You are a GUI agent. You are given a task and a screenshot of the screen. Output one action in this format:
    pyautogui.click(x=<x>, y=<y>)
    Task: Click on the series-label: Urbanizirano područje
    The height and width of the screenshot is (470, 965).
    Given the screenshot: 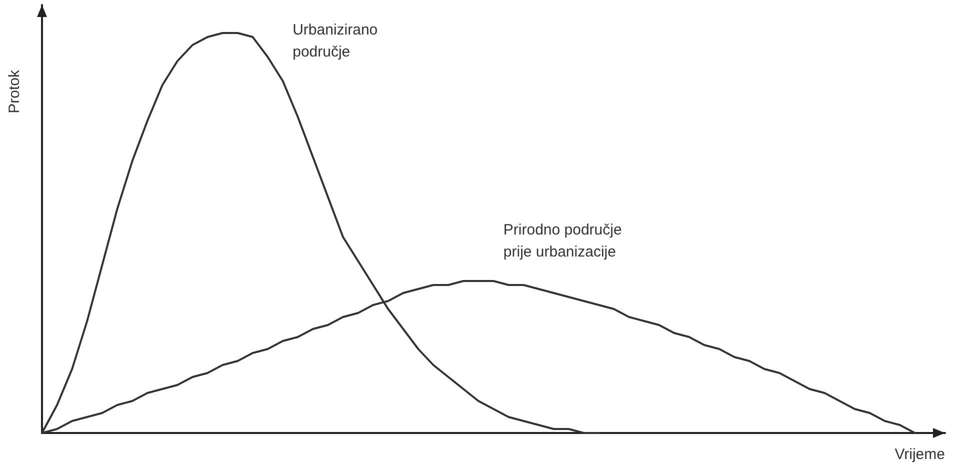 What is the action you would take?
    pyautogui.click(x=337, y=41)
    